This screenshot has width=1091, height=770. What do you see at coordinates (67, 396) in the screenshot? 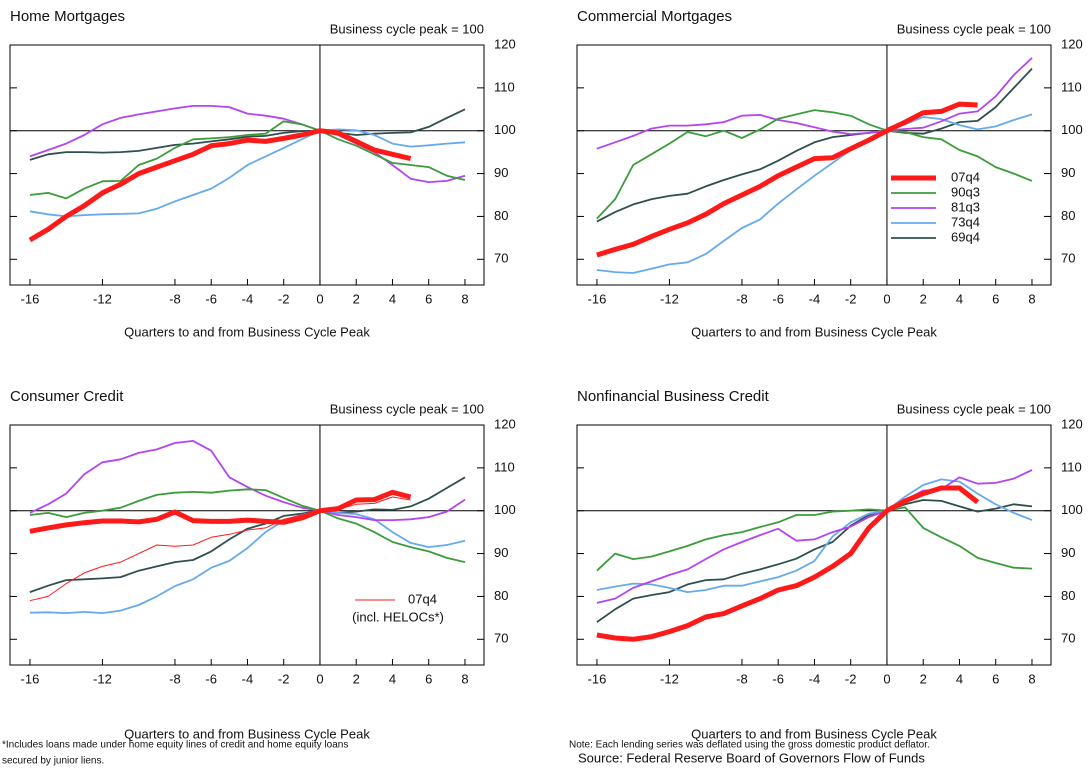
I see `panel-title: Consumer Credit` at bounding box center [67, 396].